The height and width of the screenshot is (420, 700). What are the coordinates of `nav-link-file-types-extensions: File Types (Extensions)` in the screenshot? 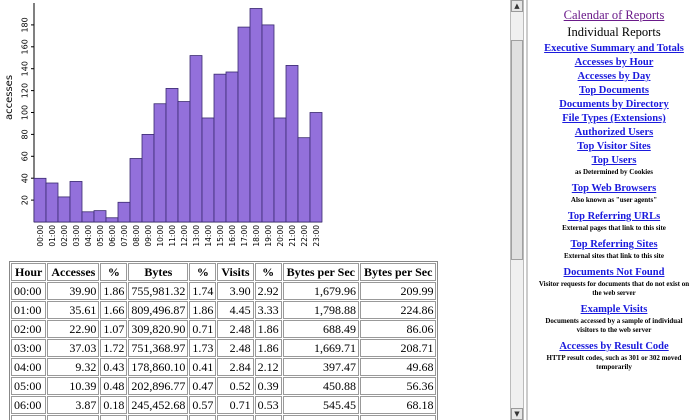 It's located at (614, 118).